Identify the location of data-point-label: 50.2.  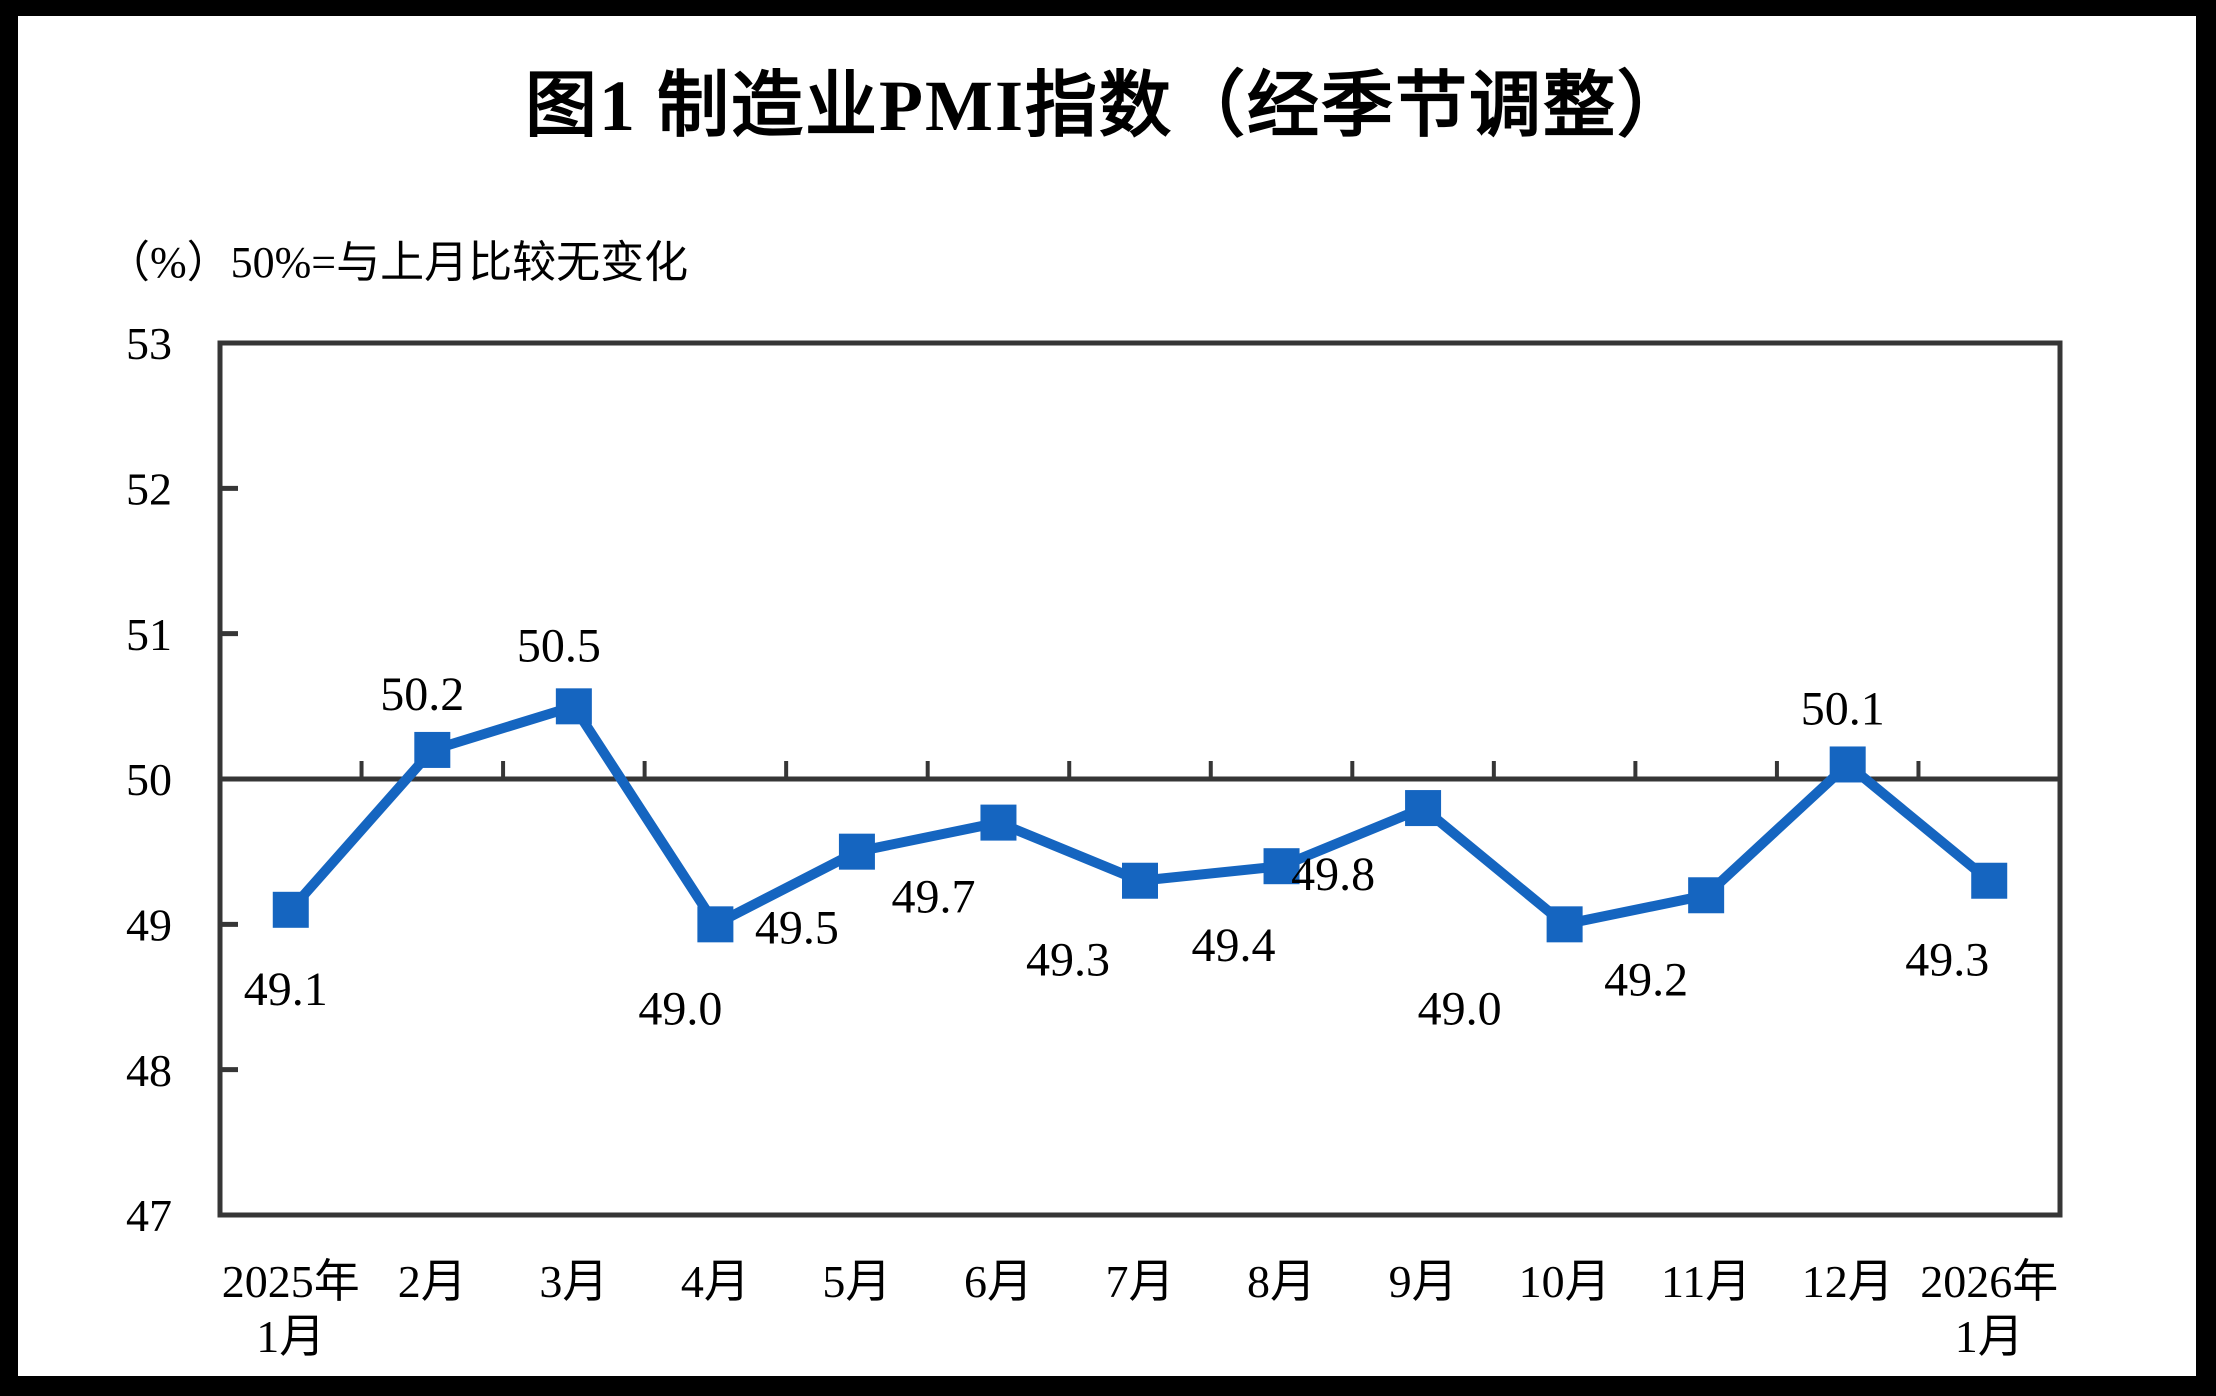
(422, 694).